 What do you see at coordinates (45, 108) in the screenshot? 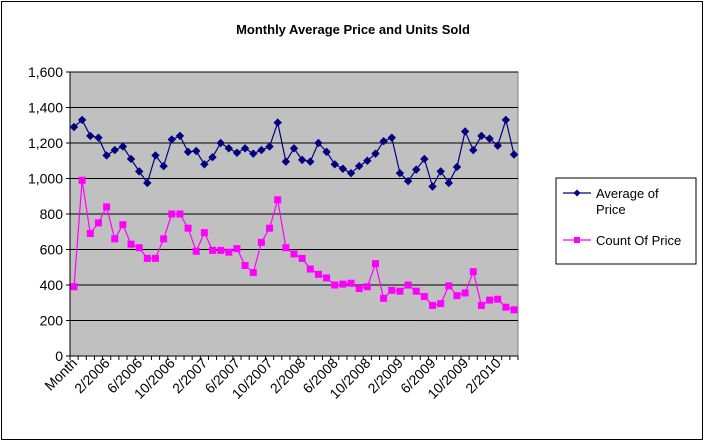
I see `y-tick-label: 1,400` at bounding box center [45, 108].